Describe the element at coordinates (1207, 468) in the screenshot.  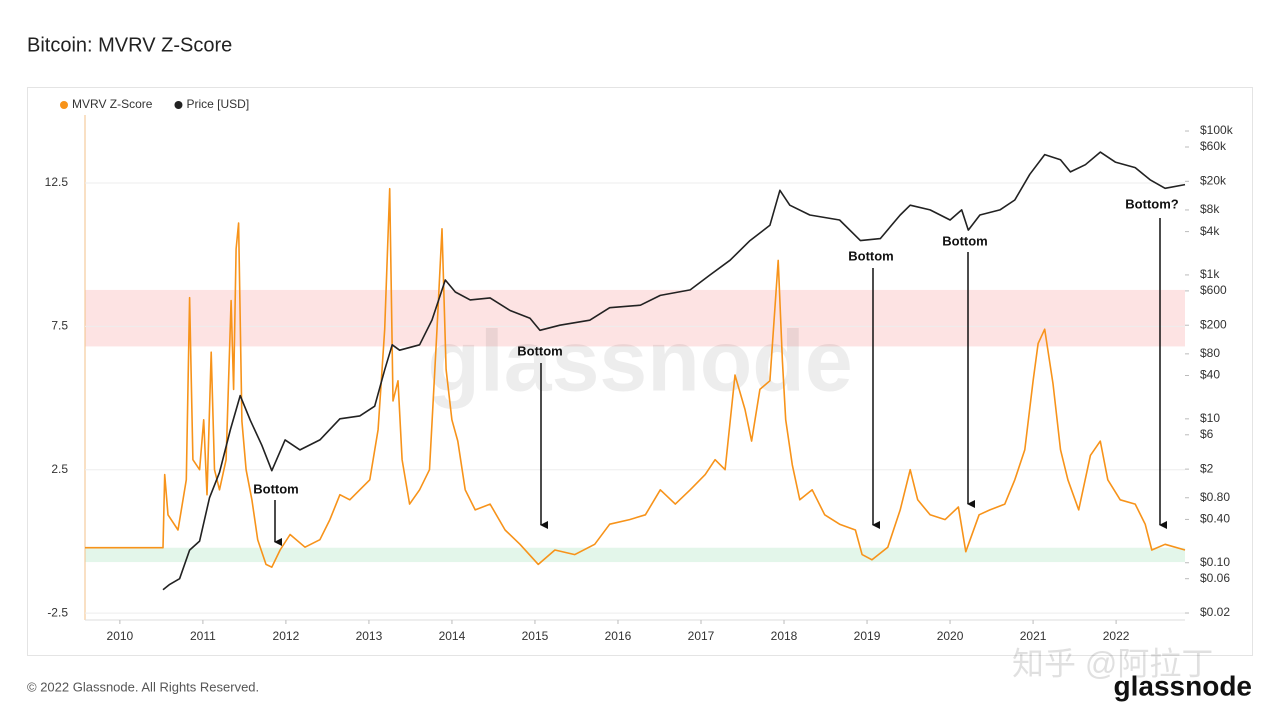
I see `y2-tick-label: $2` at that location.